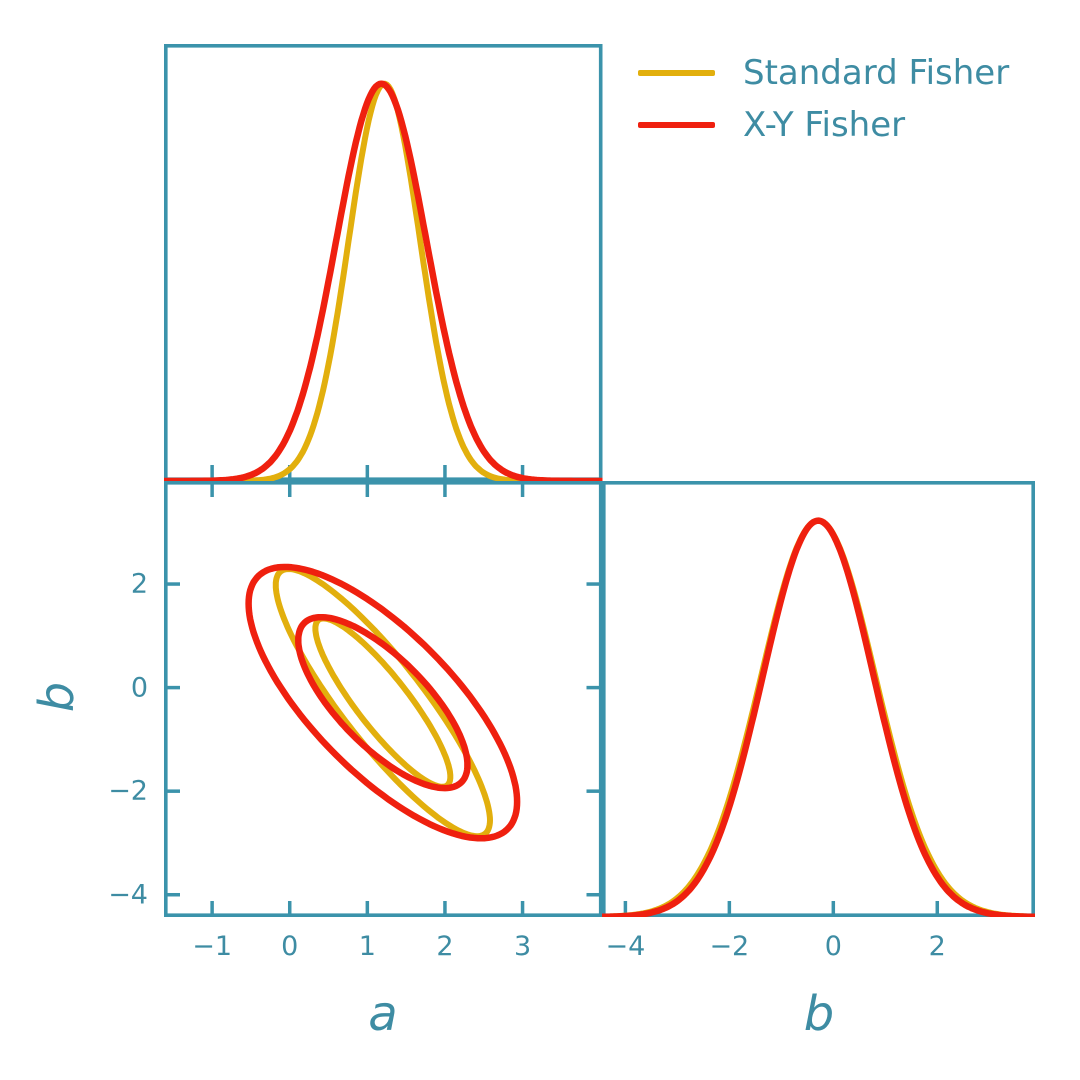 The height and width of the screenshot is (1080, 1080). Describe the element at coordinates (819, 1014) in the screenshot. I see `x-axis-label-b: b` at that location.